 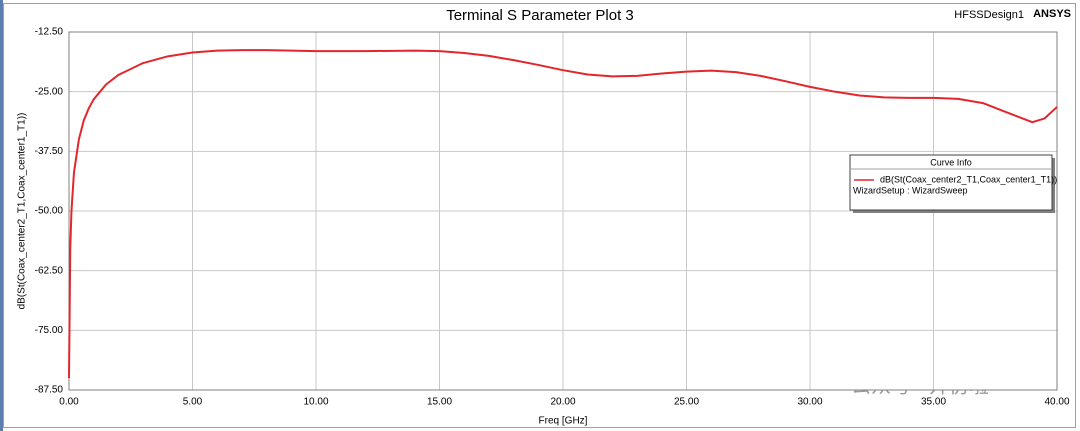 What do you see at coordinates (686, 402) in the screenshot?
I see `x-tick-label: 25.00` at bounding box center [686, 402].